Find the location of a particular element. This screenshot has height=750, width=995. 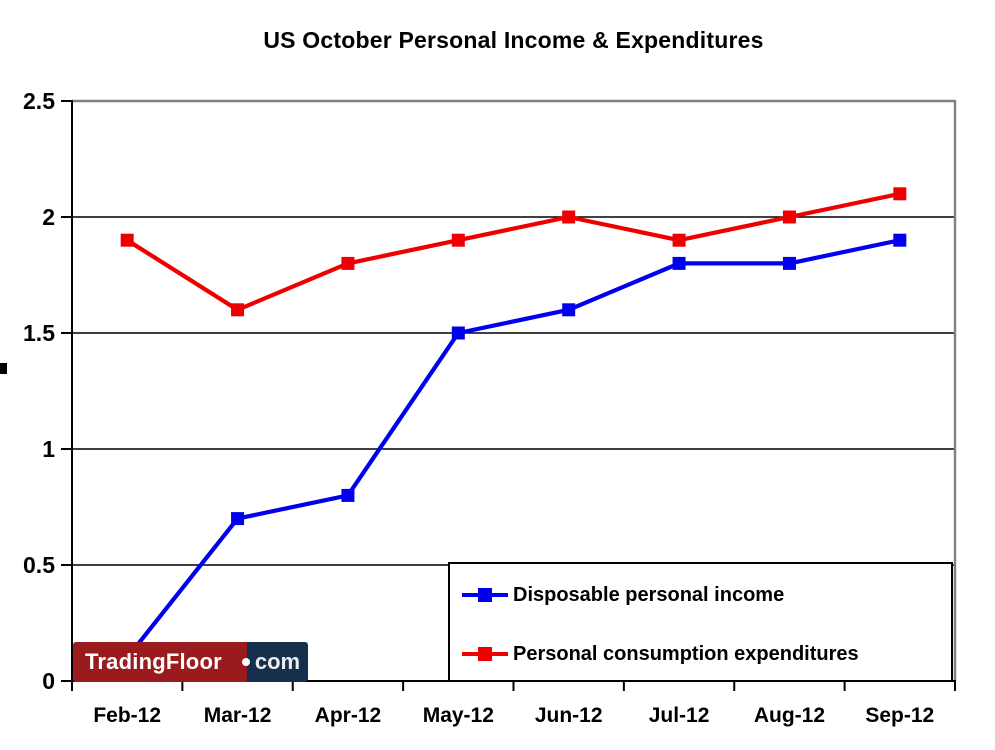

x-tick-label: Jun-12 is located at coordinates (569, 715).